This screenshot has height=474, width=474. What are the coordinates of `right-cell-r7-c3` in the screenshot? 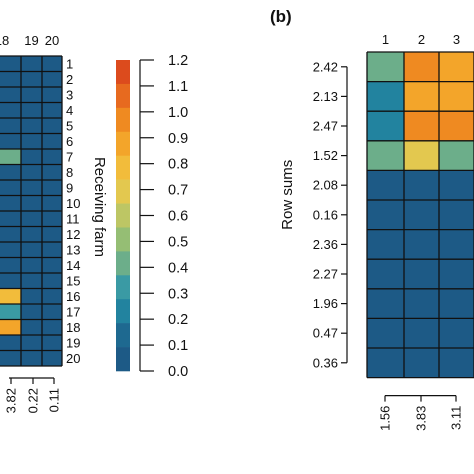 It's located at (456, 244).